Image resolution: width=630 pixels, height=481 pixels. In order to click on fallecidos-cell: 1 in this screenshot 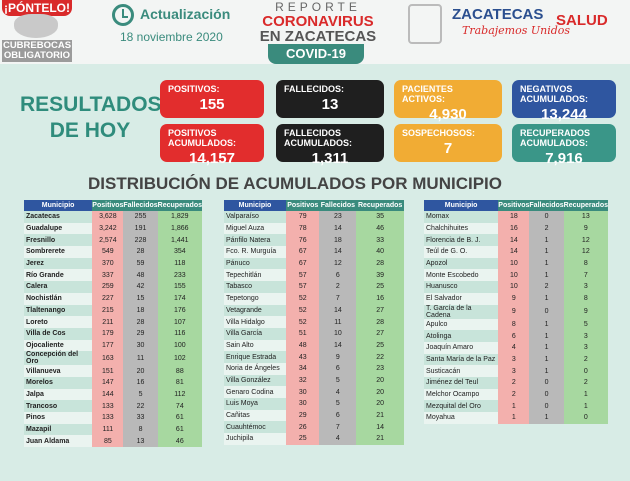, I will do `click(546, 418)`.